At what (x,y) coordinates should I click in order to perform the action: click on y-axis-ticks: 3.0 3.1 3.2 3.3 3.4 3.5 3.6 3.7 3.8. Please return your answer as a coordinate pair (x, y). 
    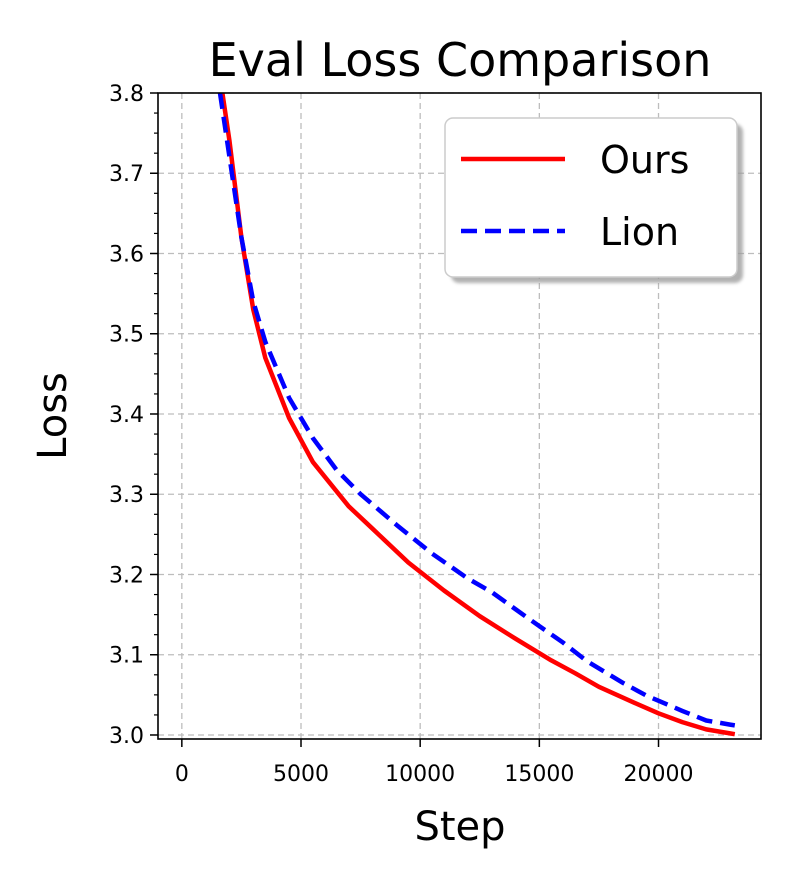
    Looking at the image, I should click on (133, 415).